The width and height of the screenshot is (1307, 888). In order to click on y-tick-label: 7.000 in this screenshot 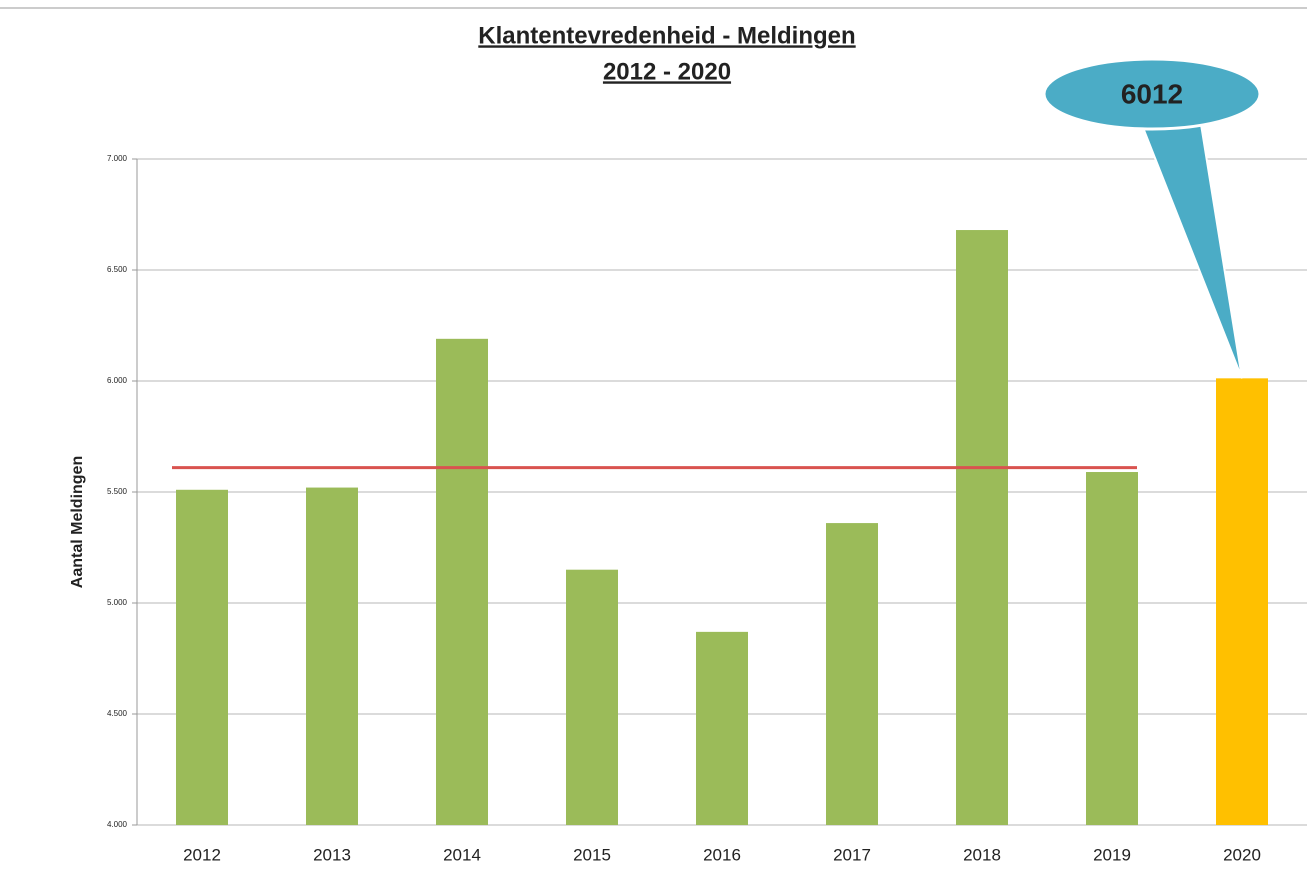, I will do `click(117, 158)`.